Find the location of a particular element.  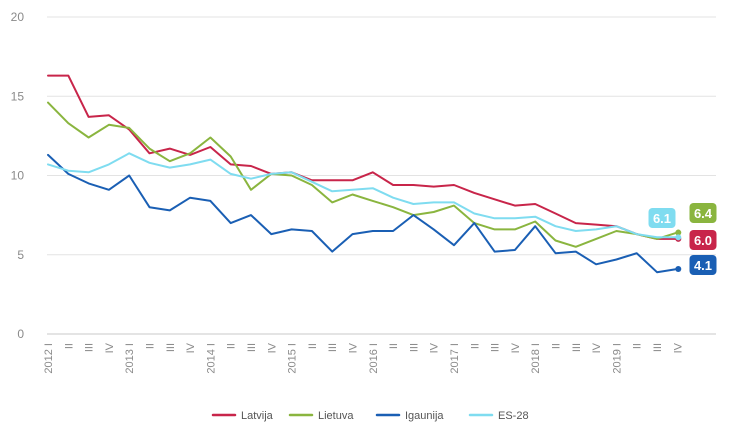

legend-label: Igaunija is located at coordinates (424, 416).